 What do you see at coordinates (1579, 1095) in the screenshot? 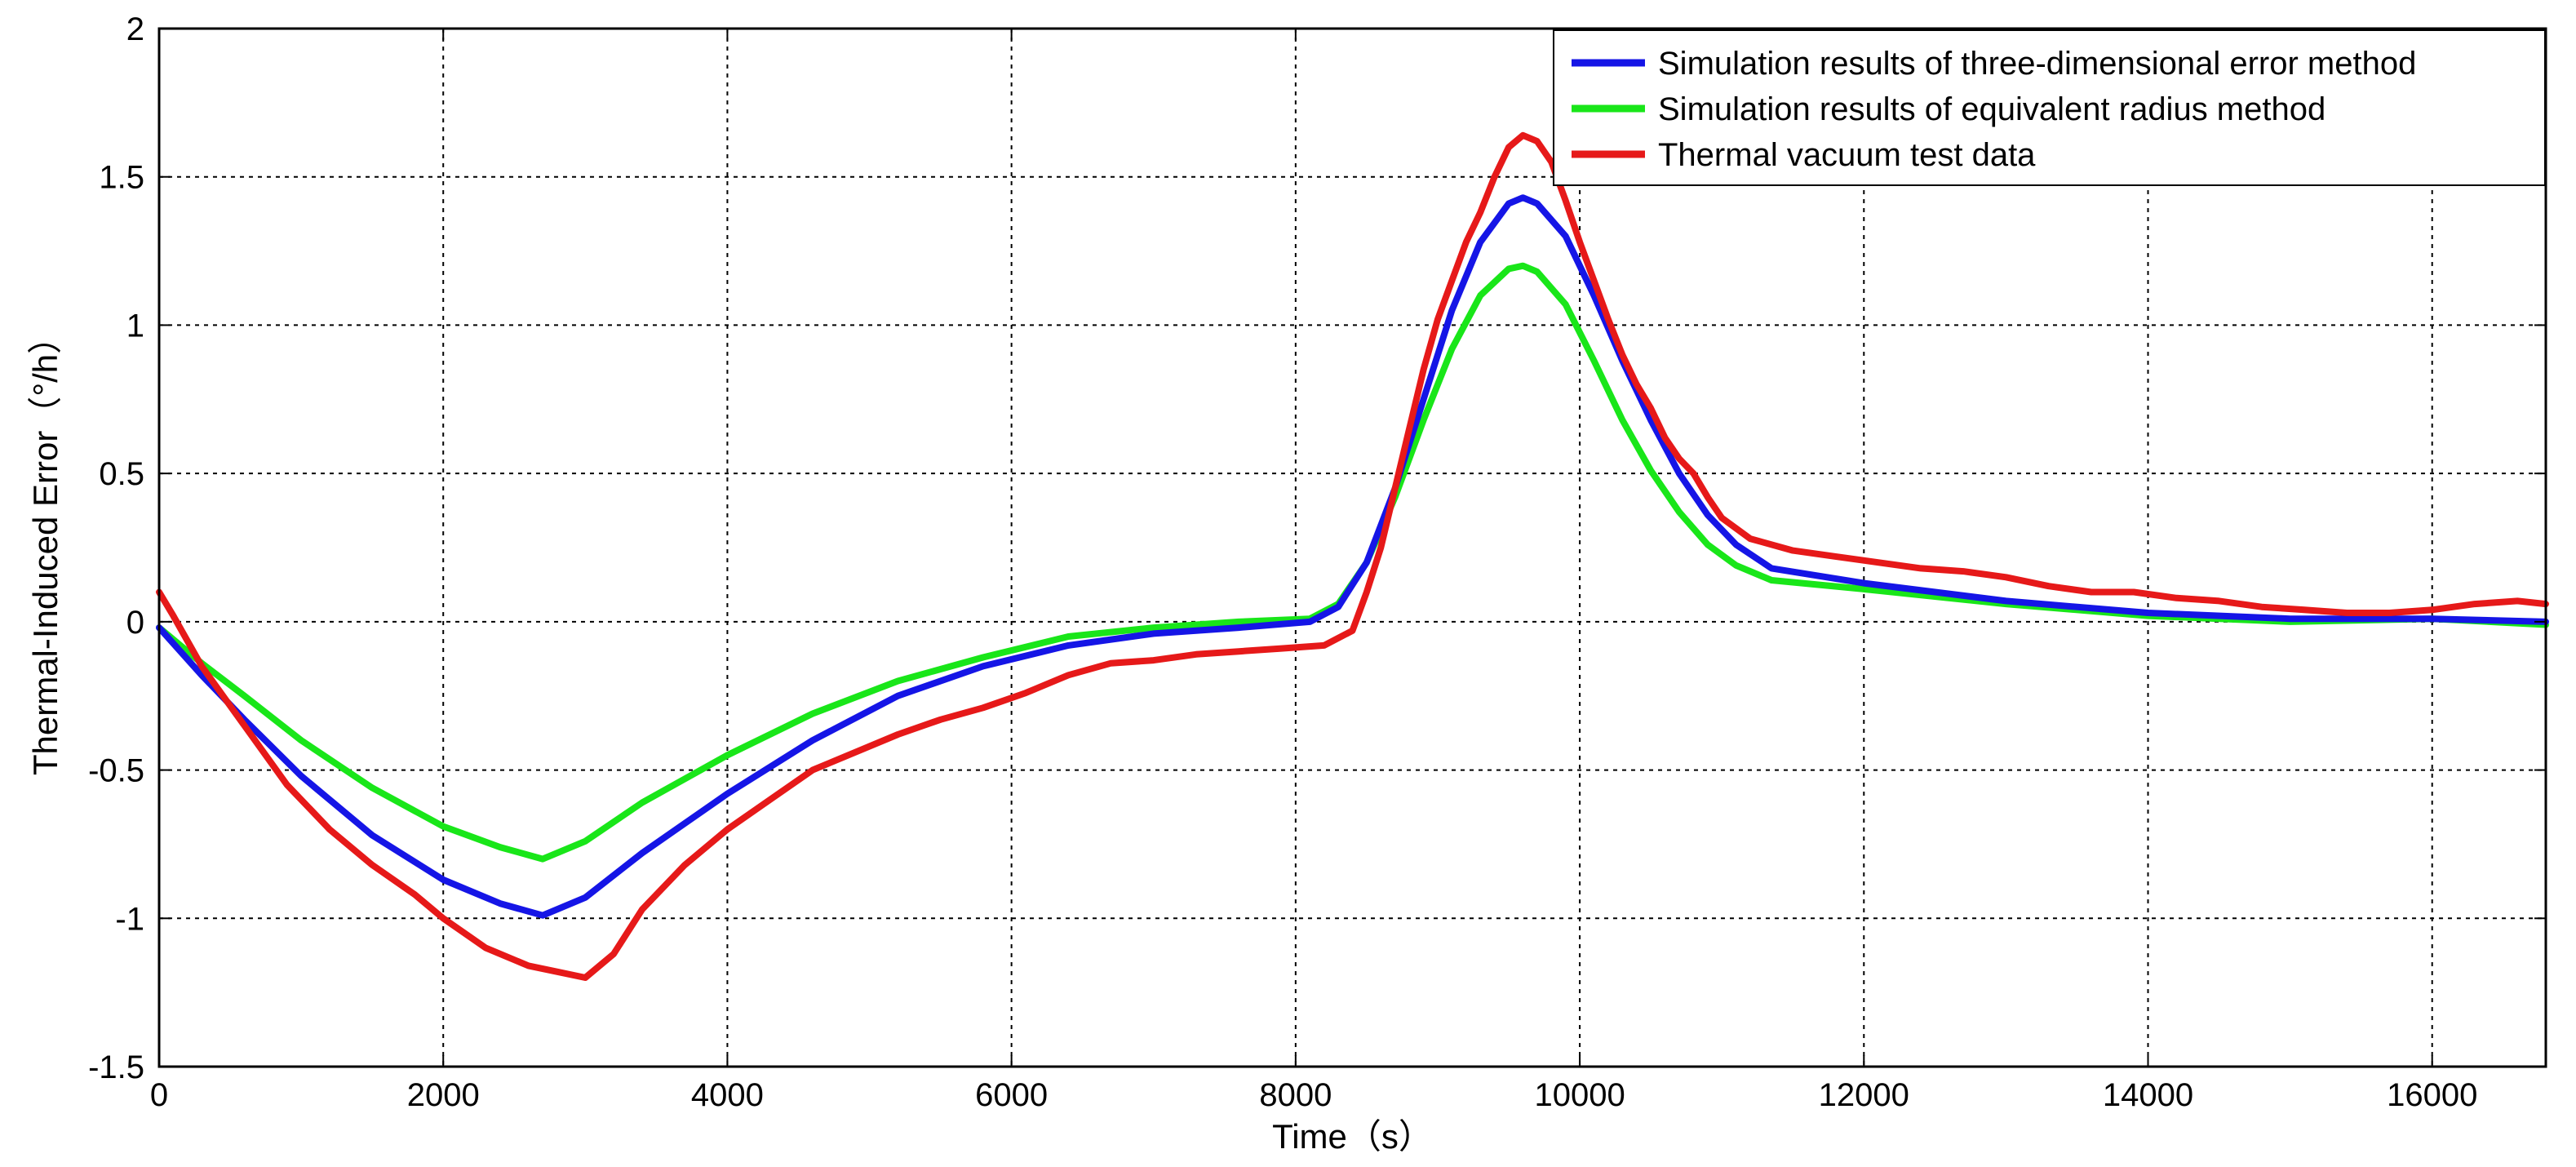
I see `x-tick-label: 10000` at bounding box center [1579, 1095].